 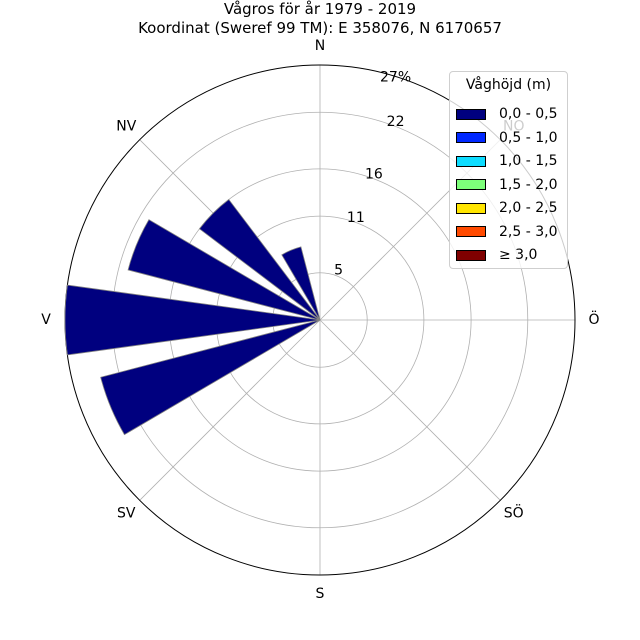 I want to click on radial-tick-label: 11, so click(x=356, y=218).